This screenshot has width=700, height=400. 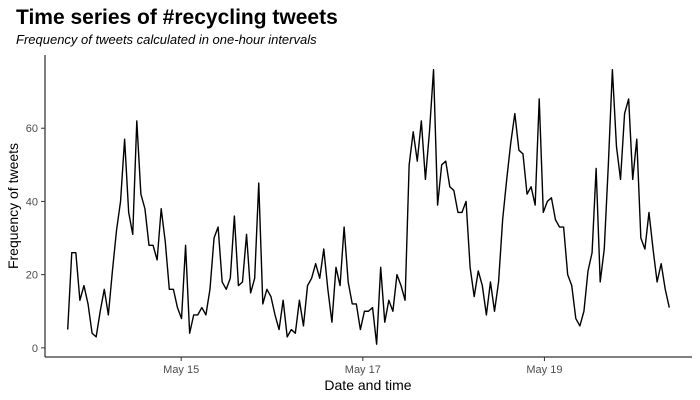 I want to click on x-tick-label: May 19, so click(x=544, y=370).